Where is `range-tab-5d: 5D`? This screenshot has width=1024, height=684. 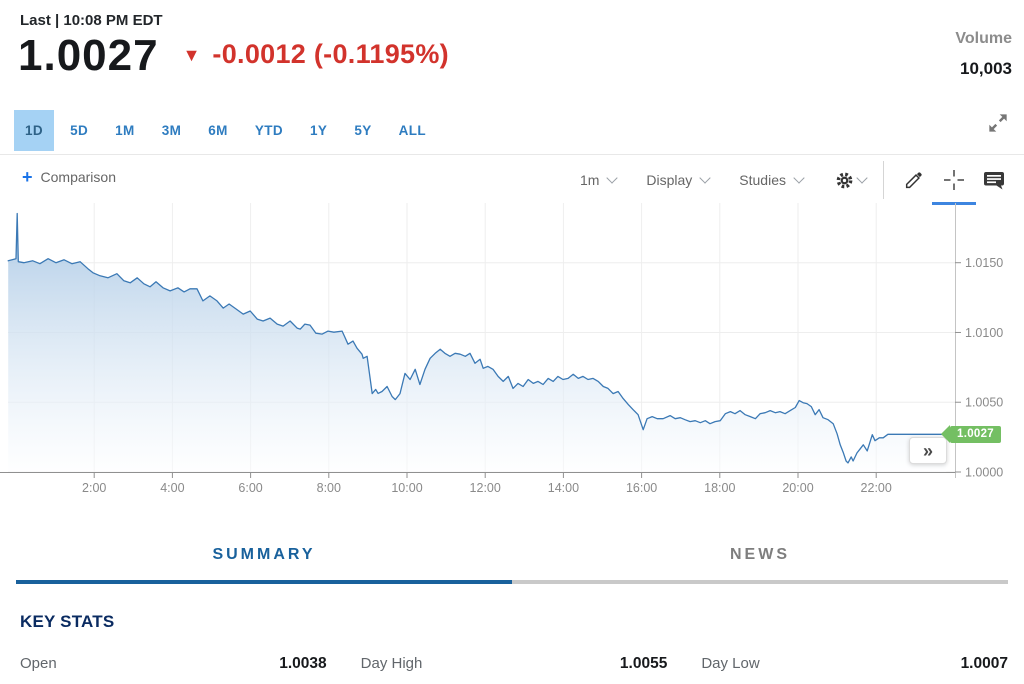
range-tab-5d: 5D is located at coordinates (79, 130).